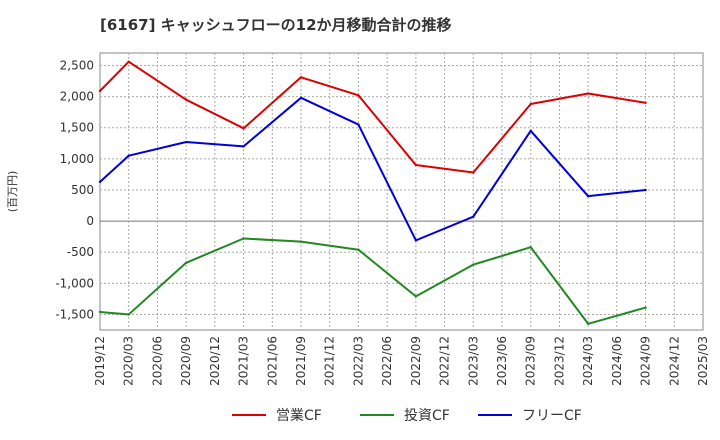 Image resolution: width=720 pixels, height=440 pixels. Describe the element at coordinates (157, 361) in the screenshot. I see `x-tick-label: 2020/06` at that location.